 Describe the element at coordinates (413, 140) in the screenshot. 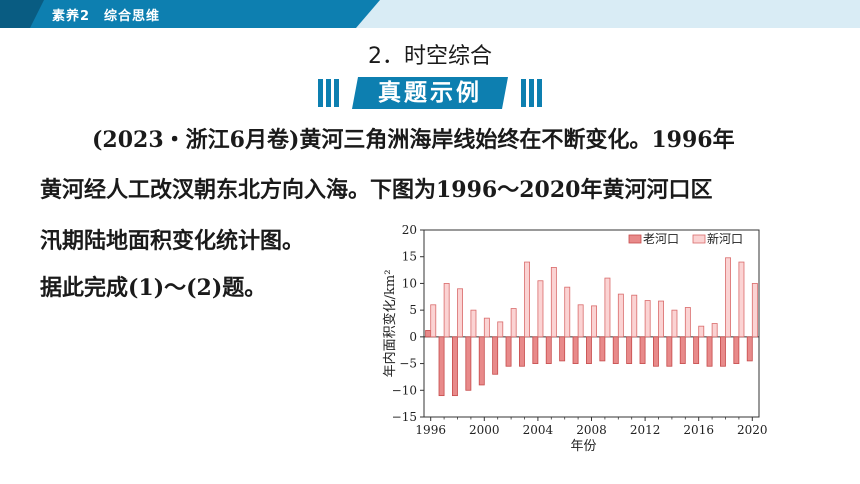

I see `question-line-1: (2023・浙江6月卷)黄河三角洲海岸线始终在不断变化。1996年` at that location.